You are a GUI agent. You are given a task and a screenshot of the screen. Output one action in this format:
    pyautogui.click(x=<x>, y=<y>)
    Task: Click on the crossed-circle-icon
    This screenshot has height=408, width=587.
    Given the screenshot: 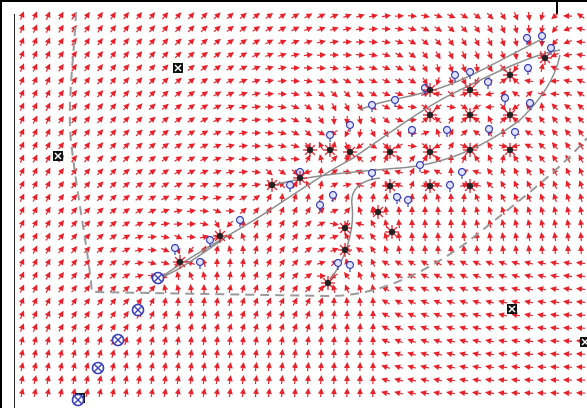 What is the action you would take?
    pyautogui.click(x=98, y=368)
    